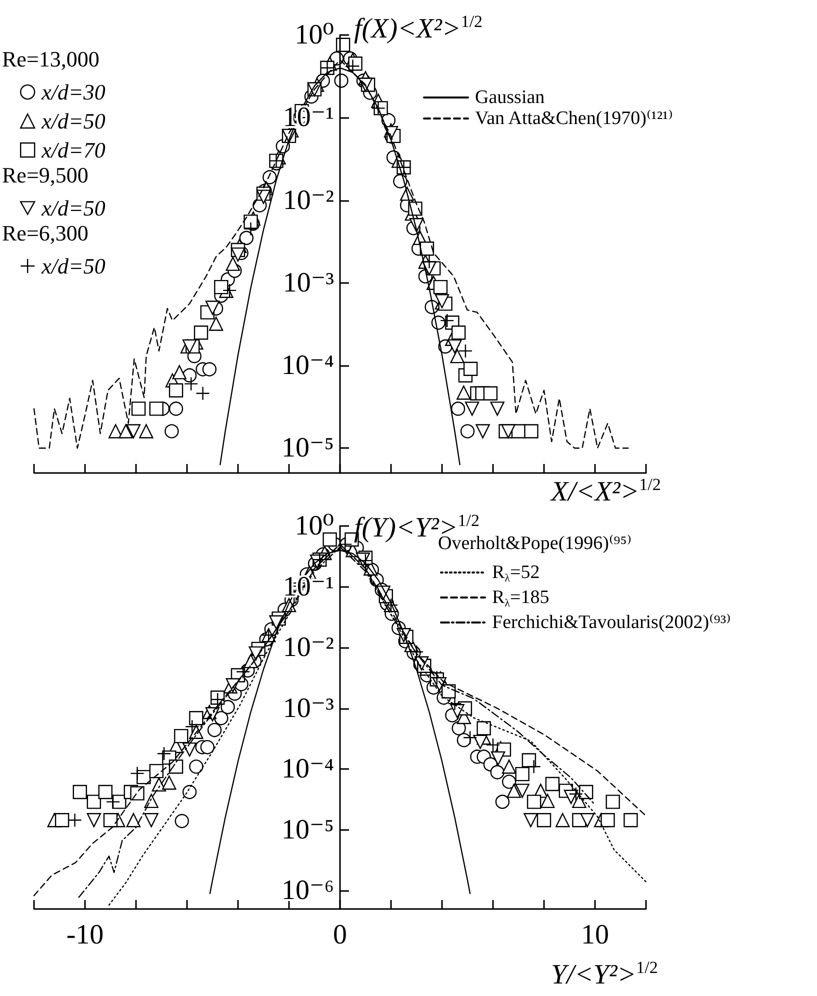 The image size is (817, 996). What do you see at coordinates (595, 935) in the screenshot?
I see `x-tick-label: 10` at bounding box center [595, 935].